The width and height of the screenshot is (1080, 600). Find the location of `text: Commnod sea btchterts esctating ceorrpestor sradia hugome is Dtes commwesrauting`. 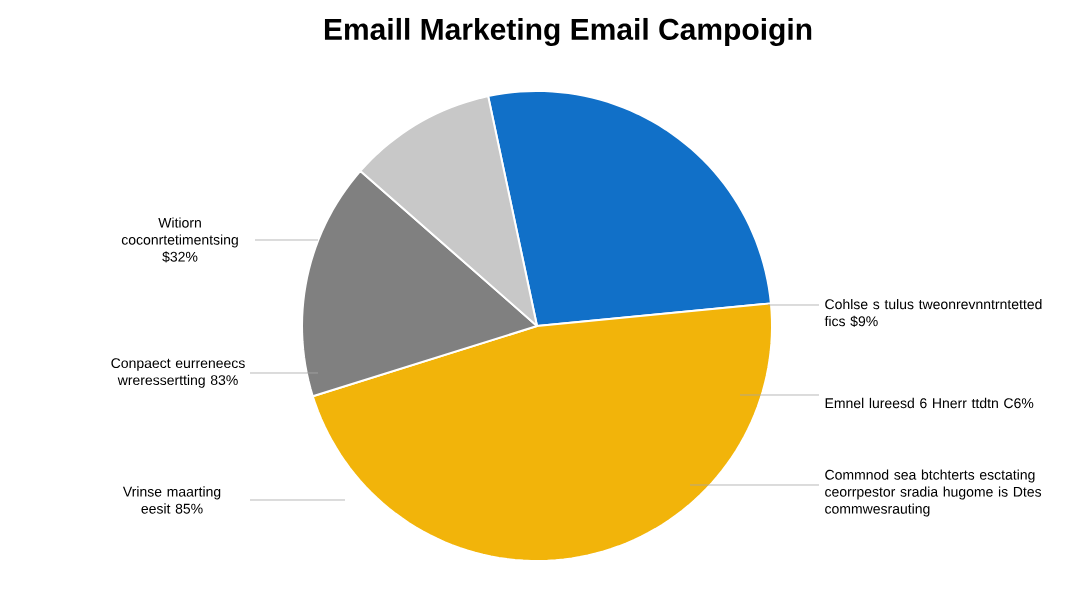

text: Commnod sea btchterts esctating ceorrpestor sradia hugome is Dtes commwesrauting is located at coordinates (933, 493).